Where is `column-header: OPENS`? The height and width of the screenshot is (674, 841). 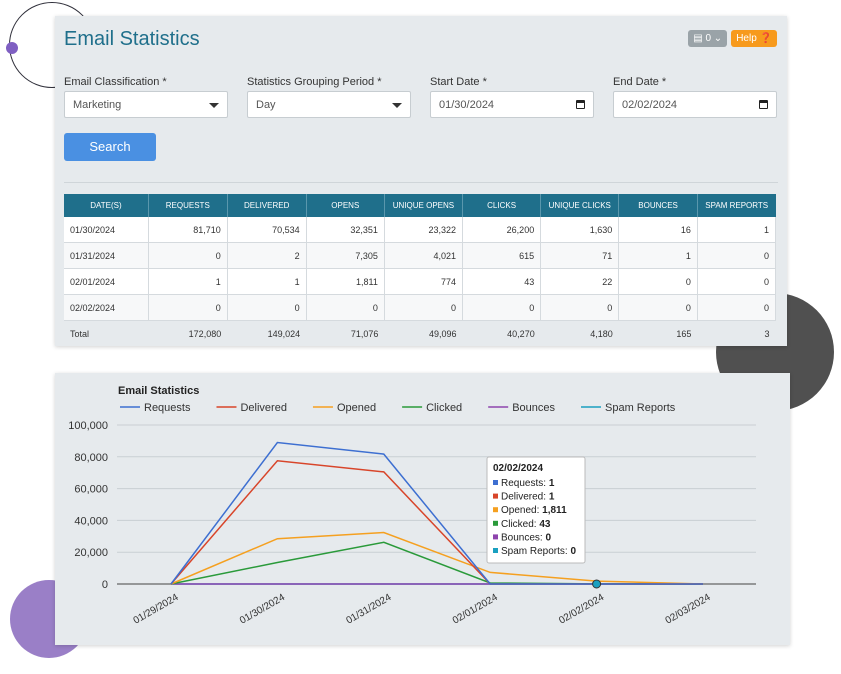
column-header: OPENS is located at coordinates (345, 205).